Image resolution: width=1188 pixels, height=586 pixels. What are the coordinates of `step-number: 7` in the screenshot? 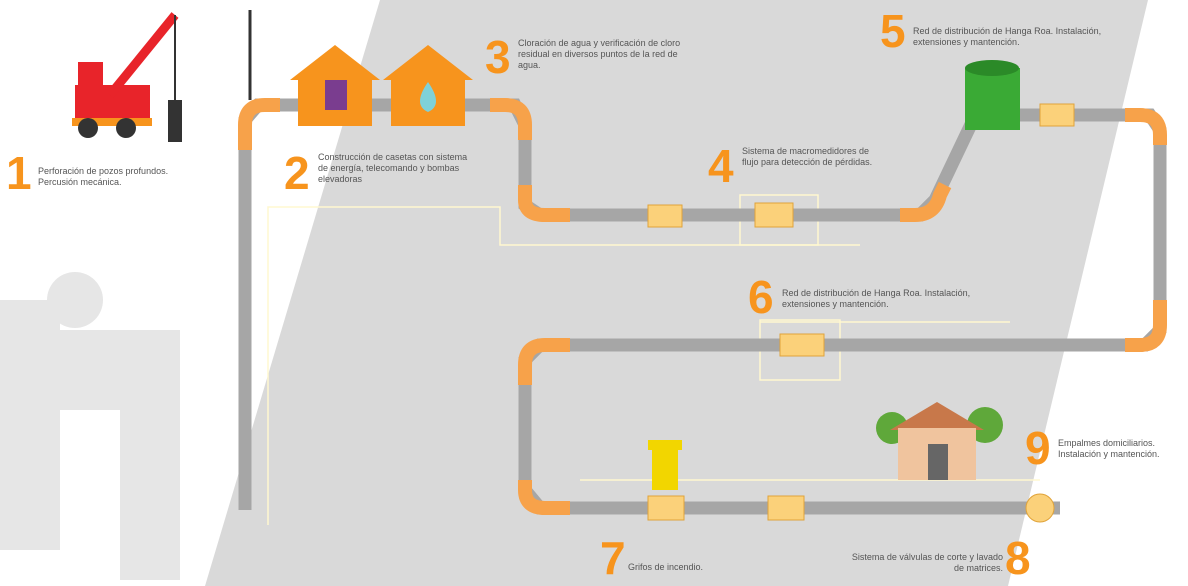 It's located at (613, 558).